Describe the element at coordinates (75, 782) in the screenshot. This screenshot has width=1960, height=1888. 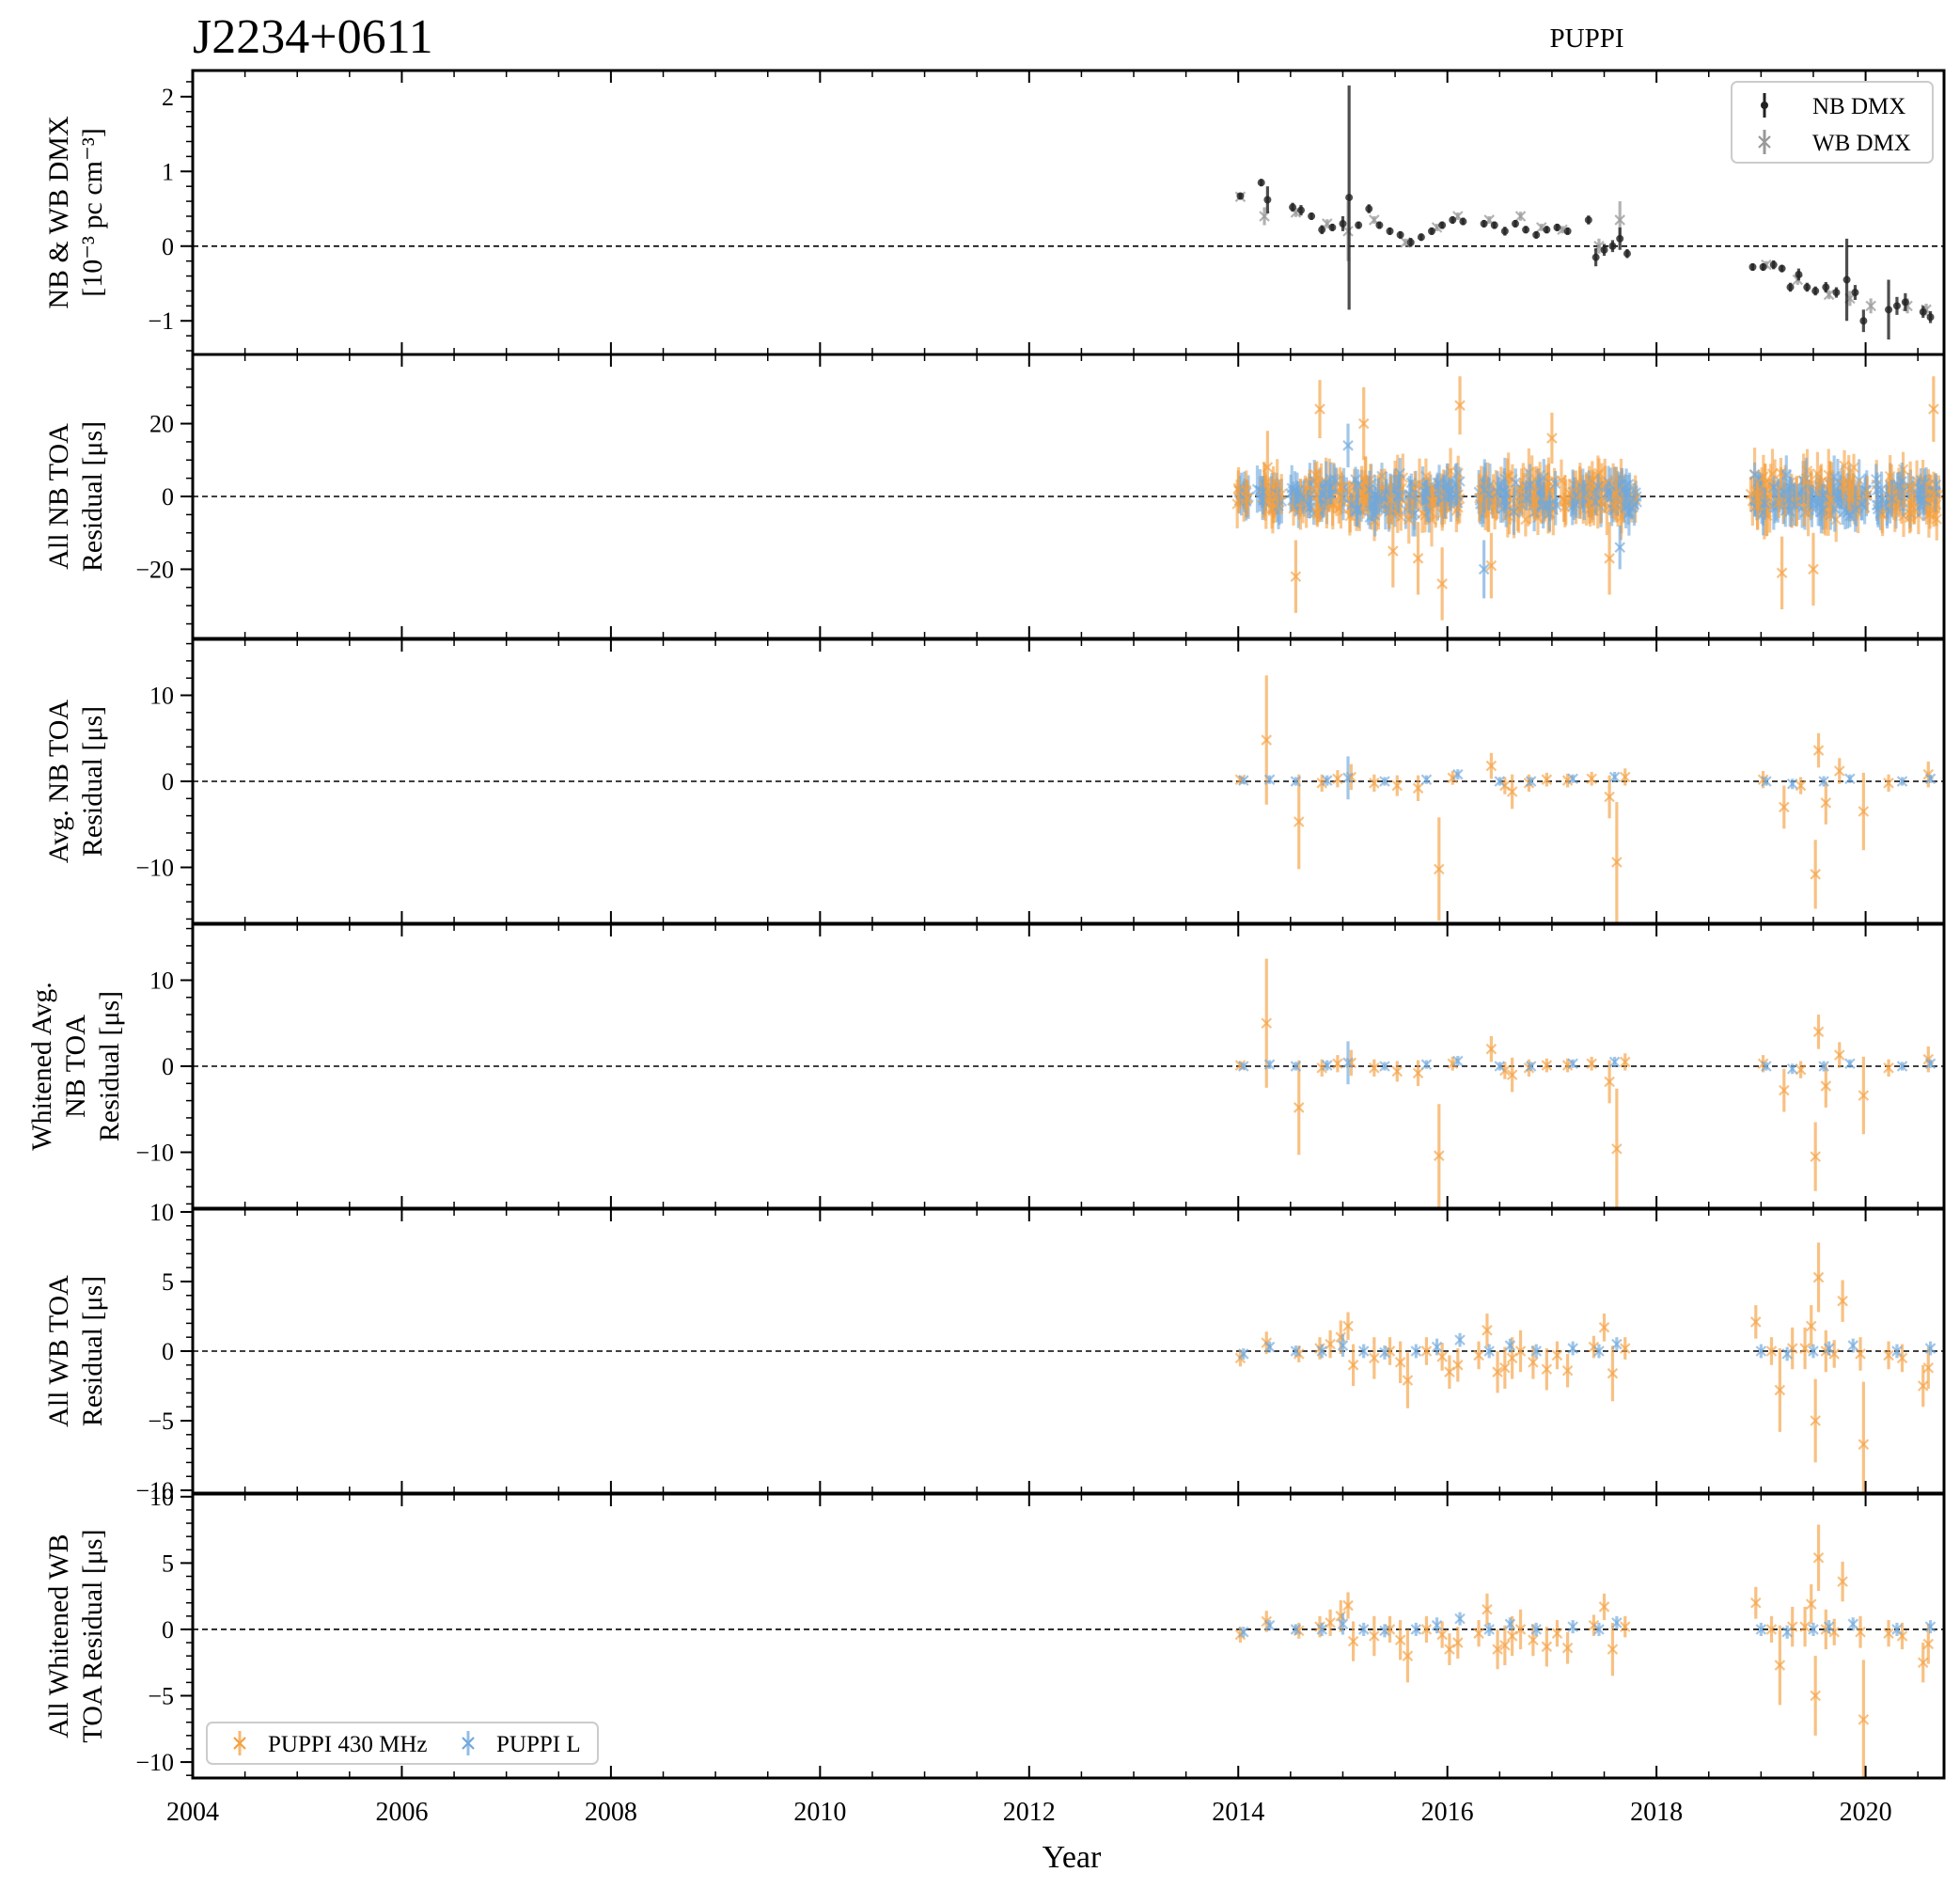
I see `y-axis-label: Avg. NB TOA Residual [μs]` at that location.